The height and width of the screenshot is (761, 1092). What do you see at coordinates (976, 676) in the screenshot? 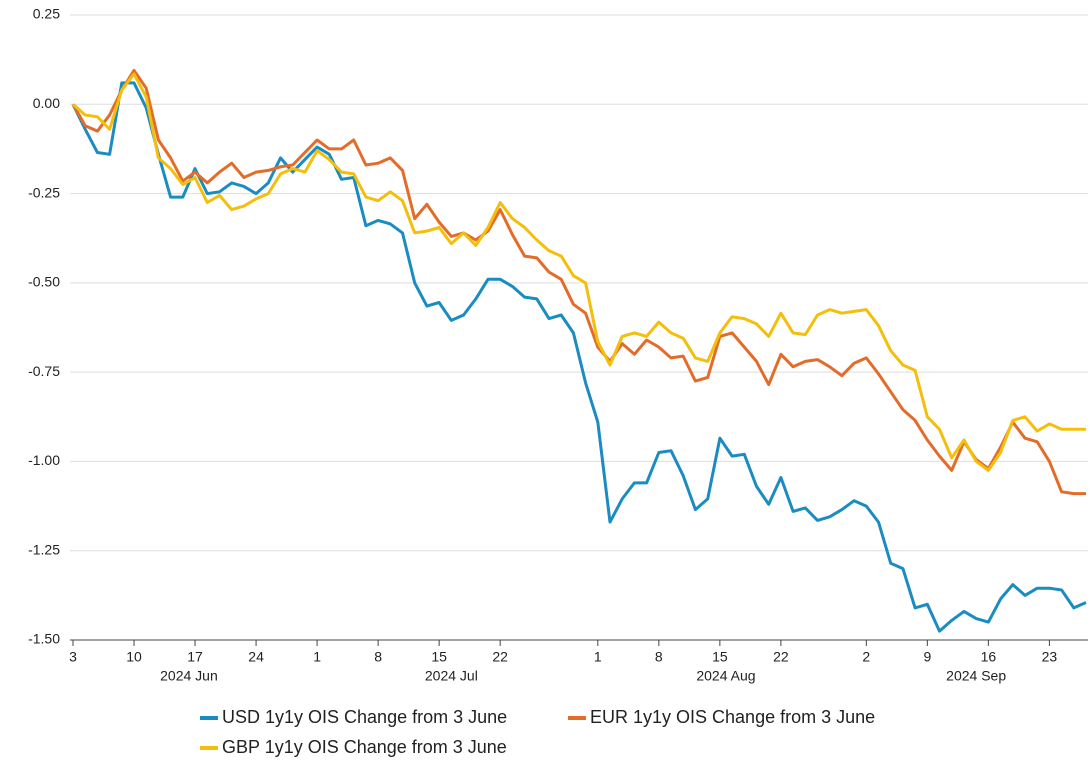
I see `x-group-label: 2024 Sep` at bounding box center [976, 676].